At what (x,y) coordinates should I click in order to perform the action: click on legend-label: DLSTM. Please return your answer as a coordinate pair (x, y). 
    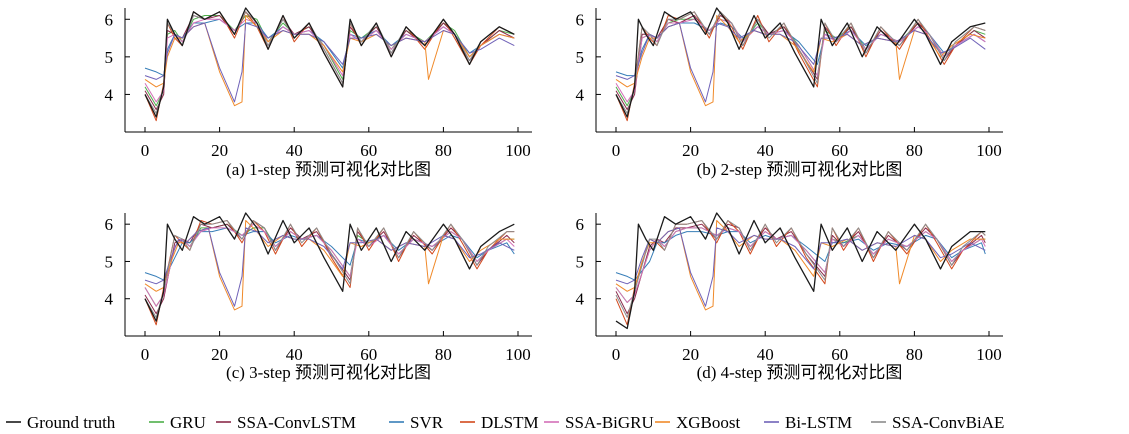
    Looking at the image, I should click on (510, 422).